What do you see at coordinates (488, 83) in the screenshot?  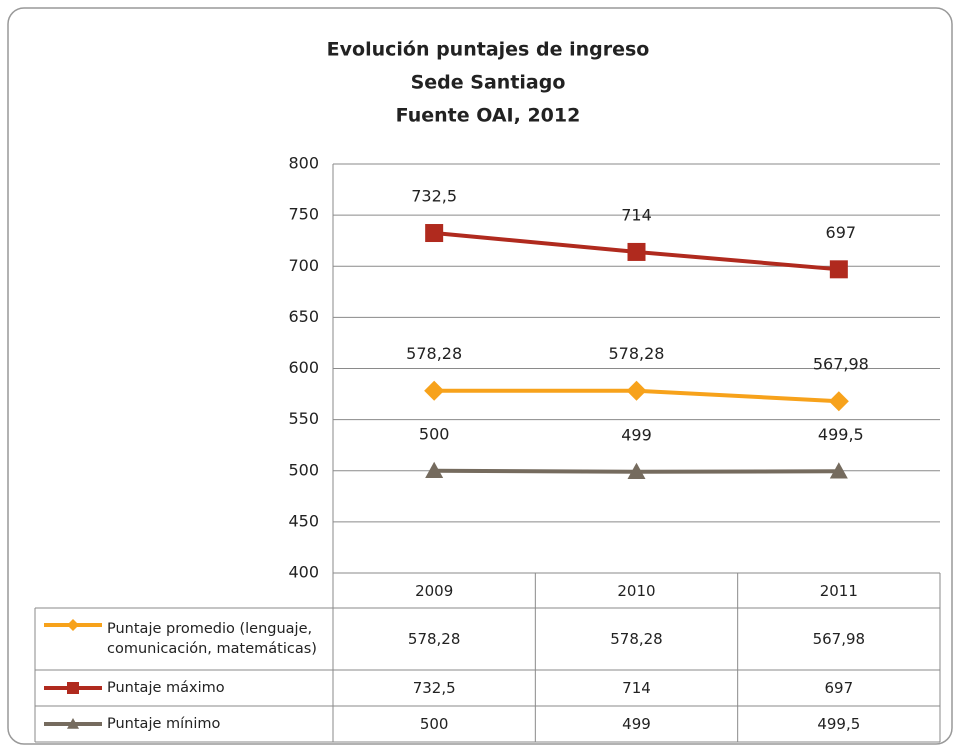 I see `chart-title: Sede Santiago` at bounding box center [488, 83].